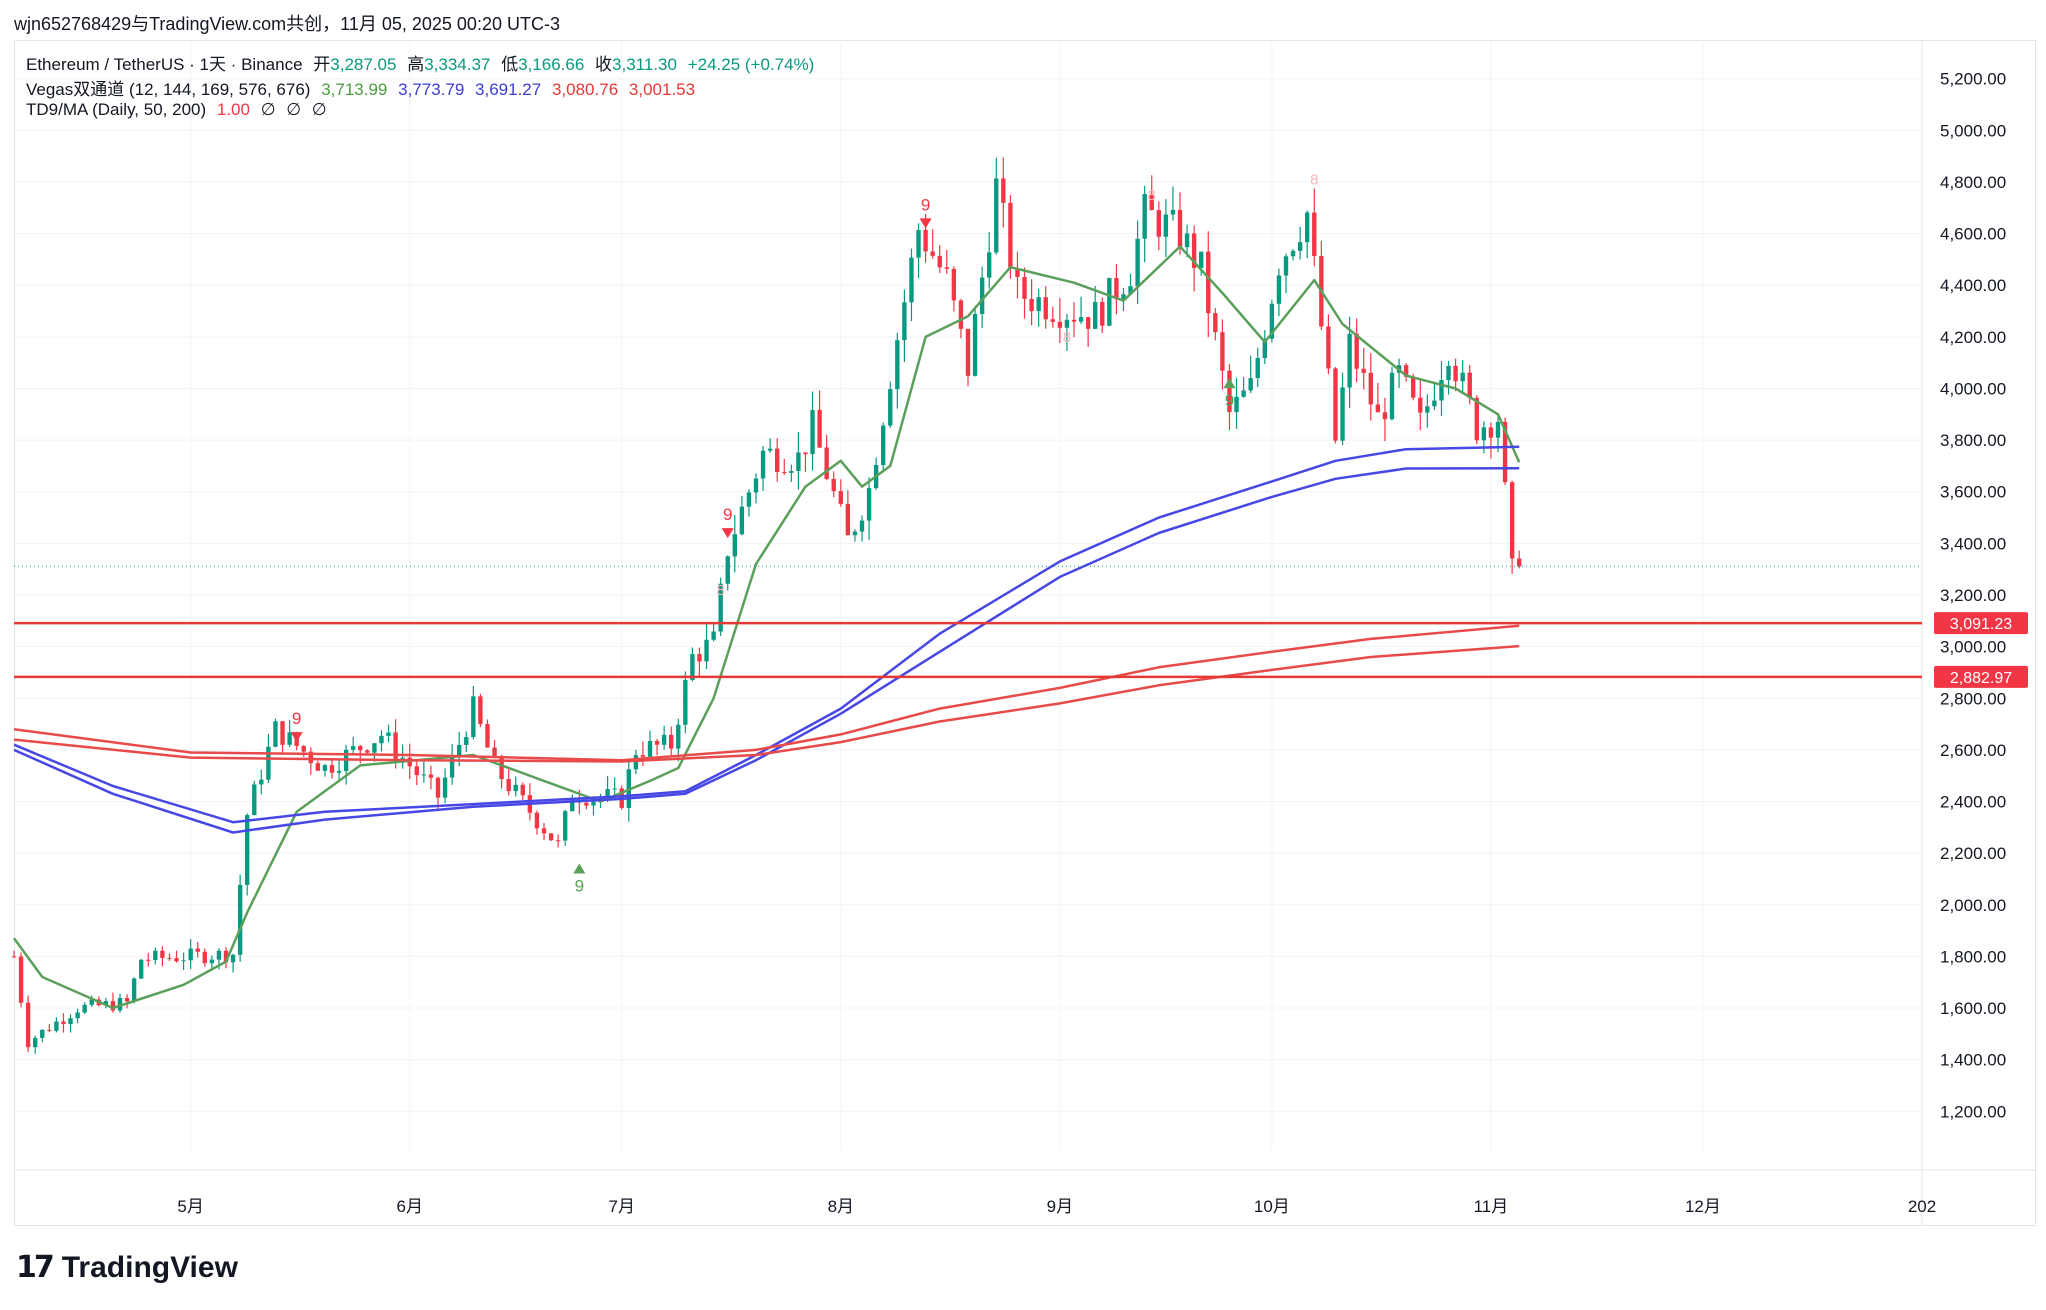 Image resolution: width=2046 pixels, height=1310 pixels. Describe the element at coordinates (1152, 195) in the screenshot. I see `td-faint-count: 8` at that location.